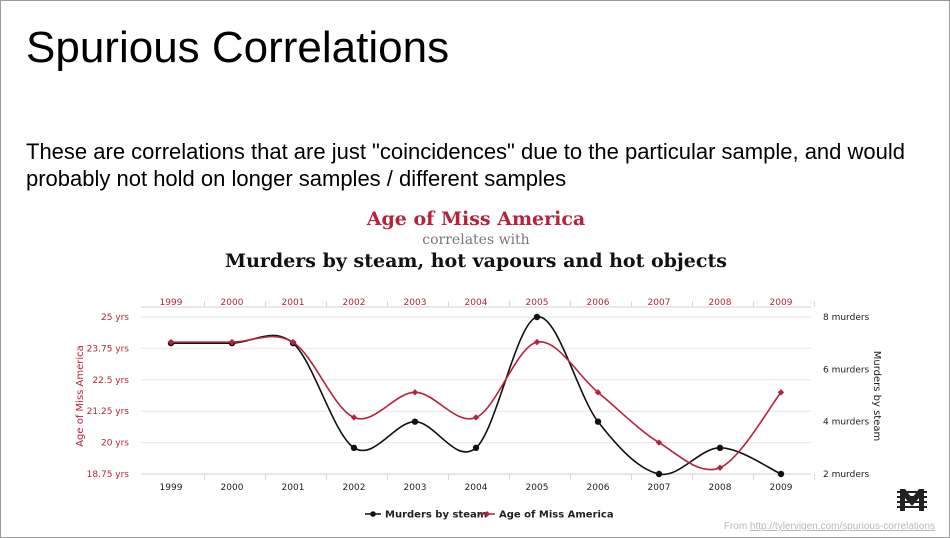 This screenshot has width=950, height=538. What do you see at coordinates (659, 303) in the screenshot?
I see `x-tick-label-top: 2007` at bounding box center [659, 303].